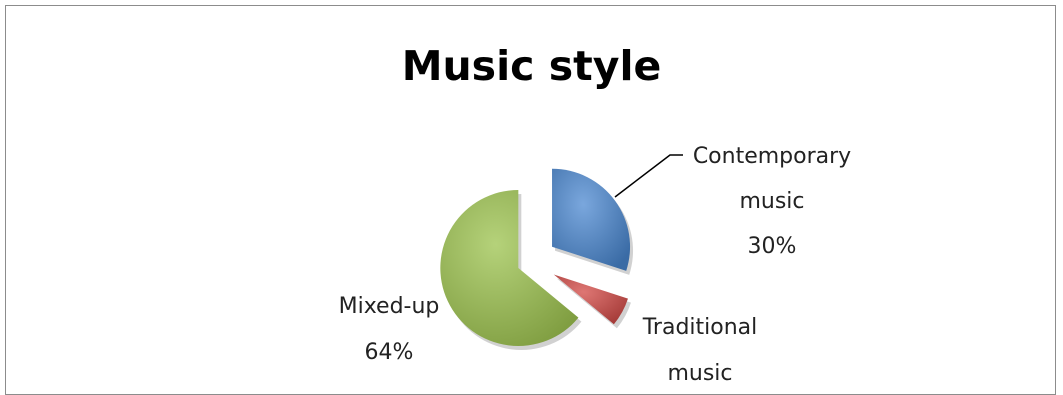 The width and height of the screenshot is (1063, 395). I want to click on slice-label-traditional-line1: Traditional, so click(700, 327).